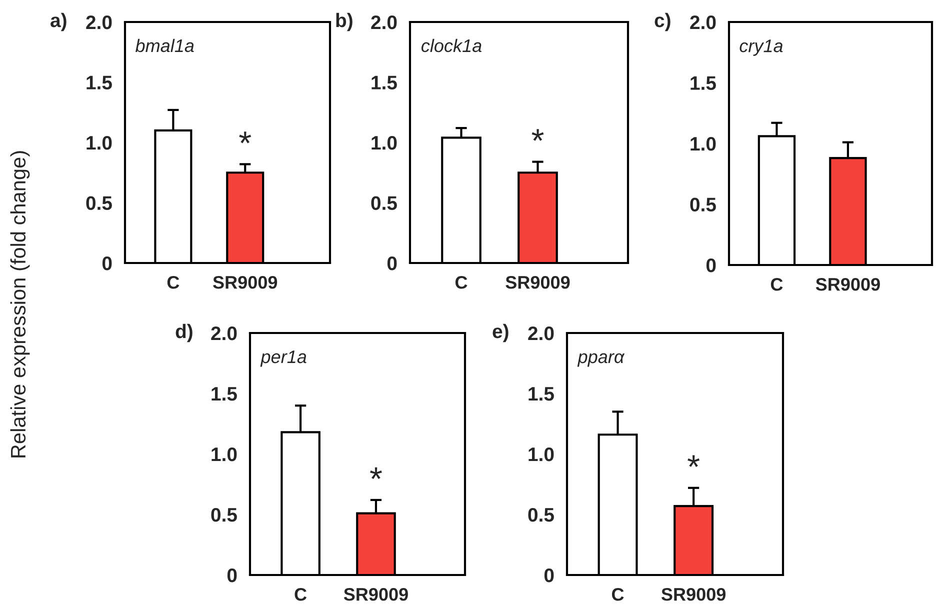 This screenshot has width=938, height=609. Describe the element at coordinates (662, 22) in the screenshot. I see `text: c)` at that location.